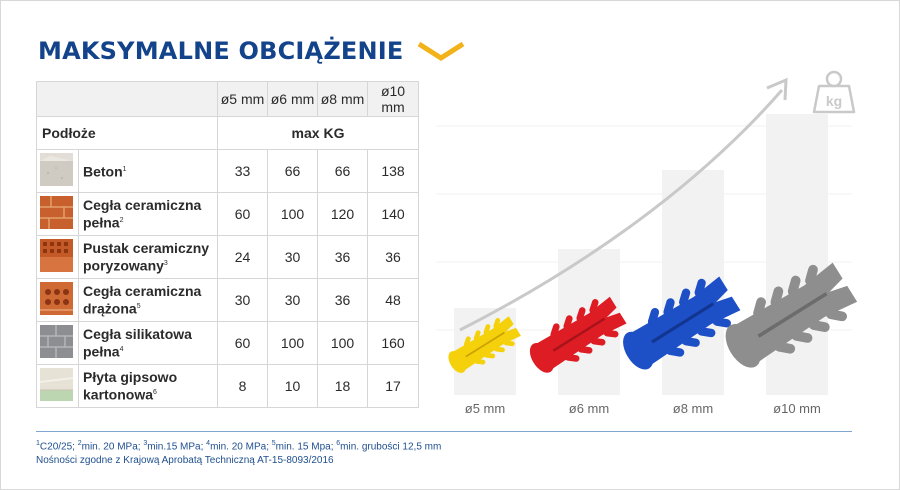  I want to click on material-name: Cegła silikatowa pełna4, so click(148, 343).